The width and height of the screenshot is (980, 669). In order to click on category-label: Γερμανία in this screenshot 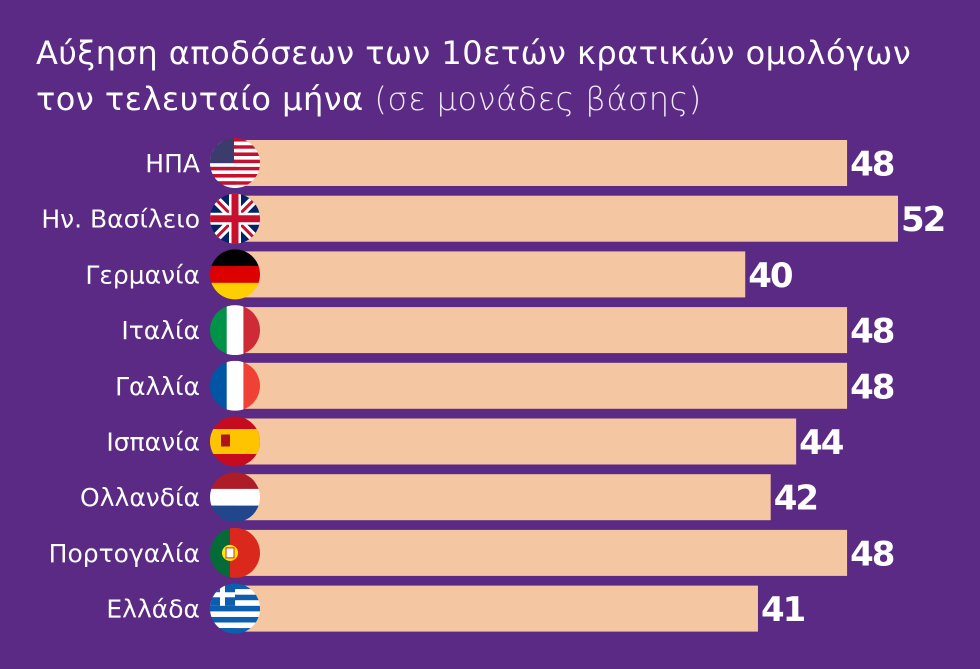, I will do `click(142, 274)`.